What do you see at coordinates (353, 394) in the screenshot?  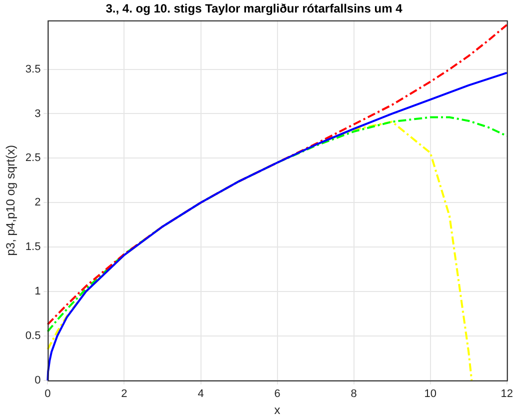 I see `x-tick-label: 8` at bounding box center [353, 394].